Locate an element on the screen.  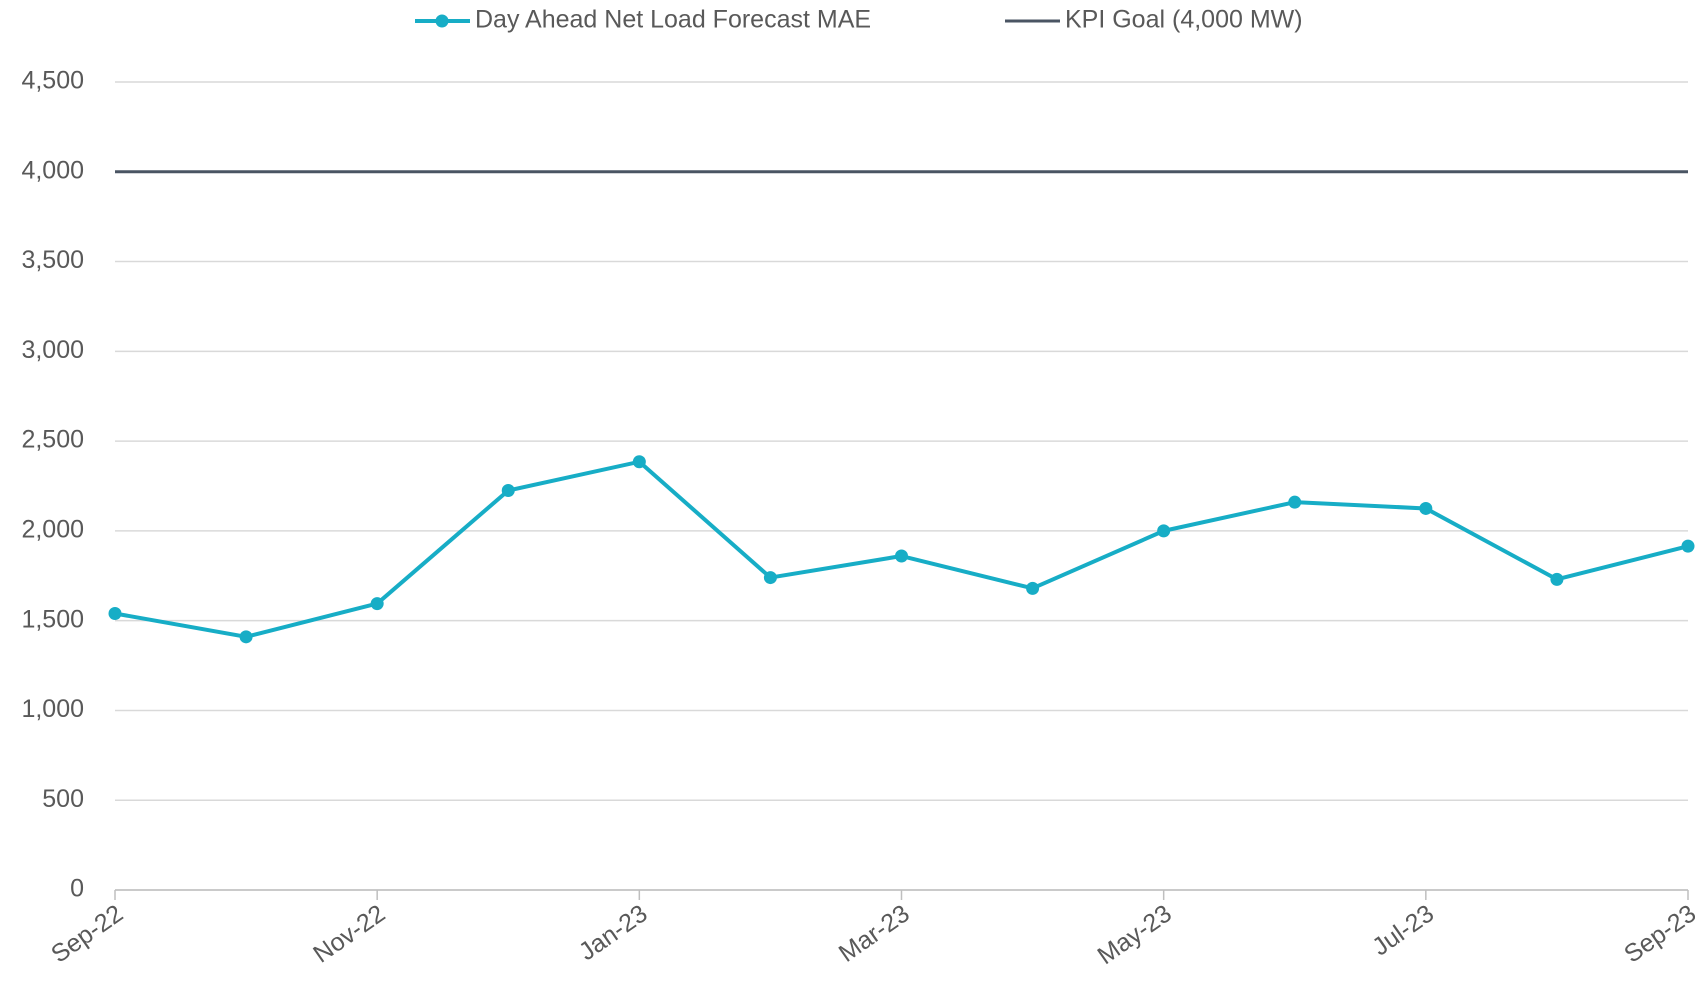
x-tick-label: Jul-23 is located at coordinates (1403, 930).